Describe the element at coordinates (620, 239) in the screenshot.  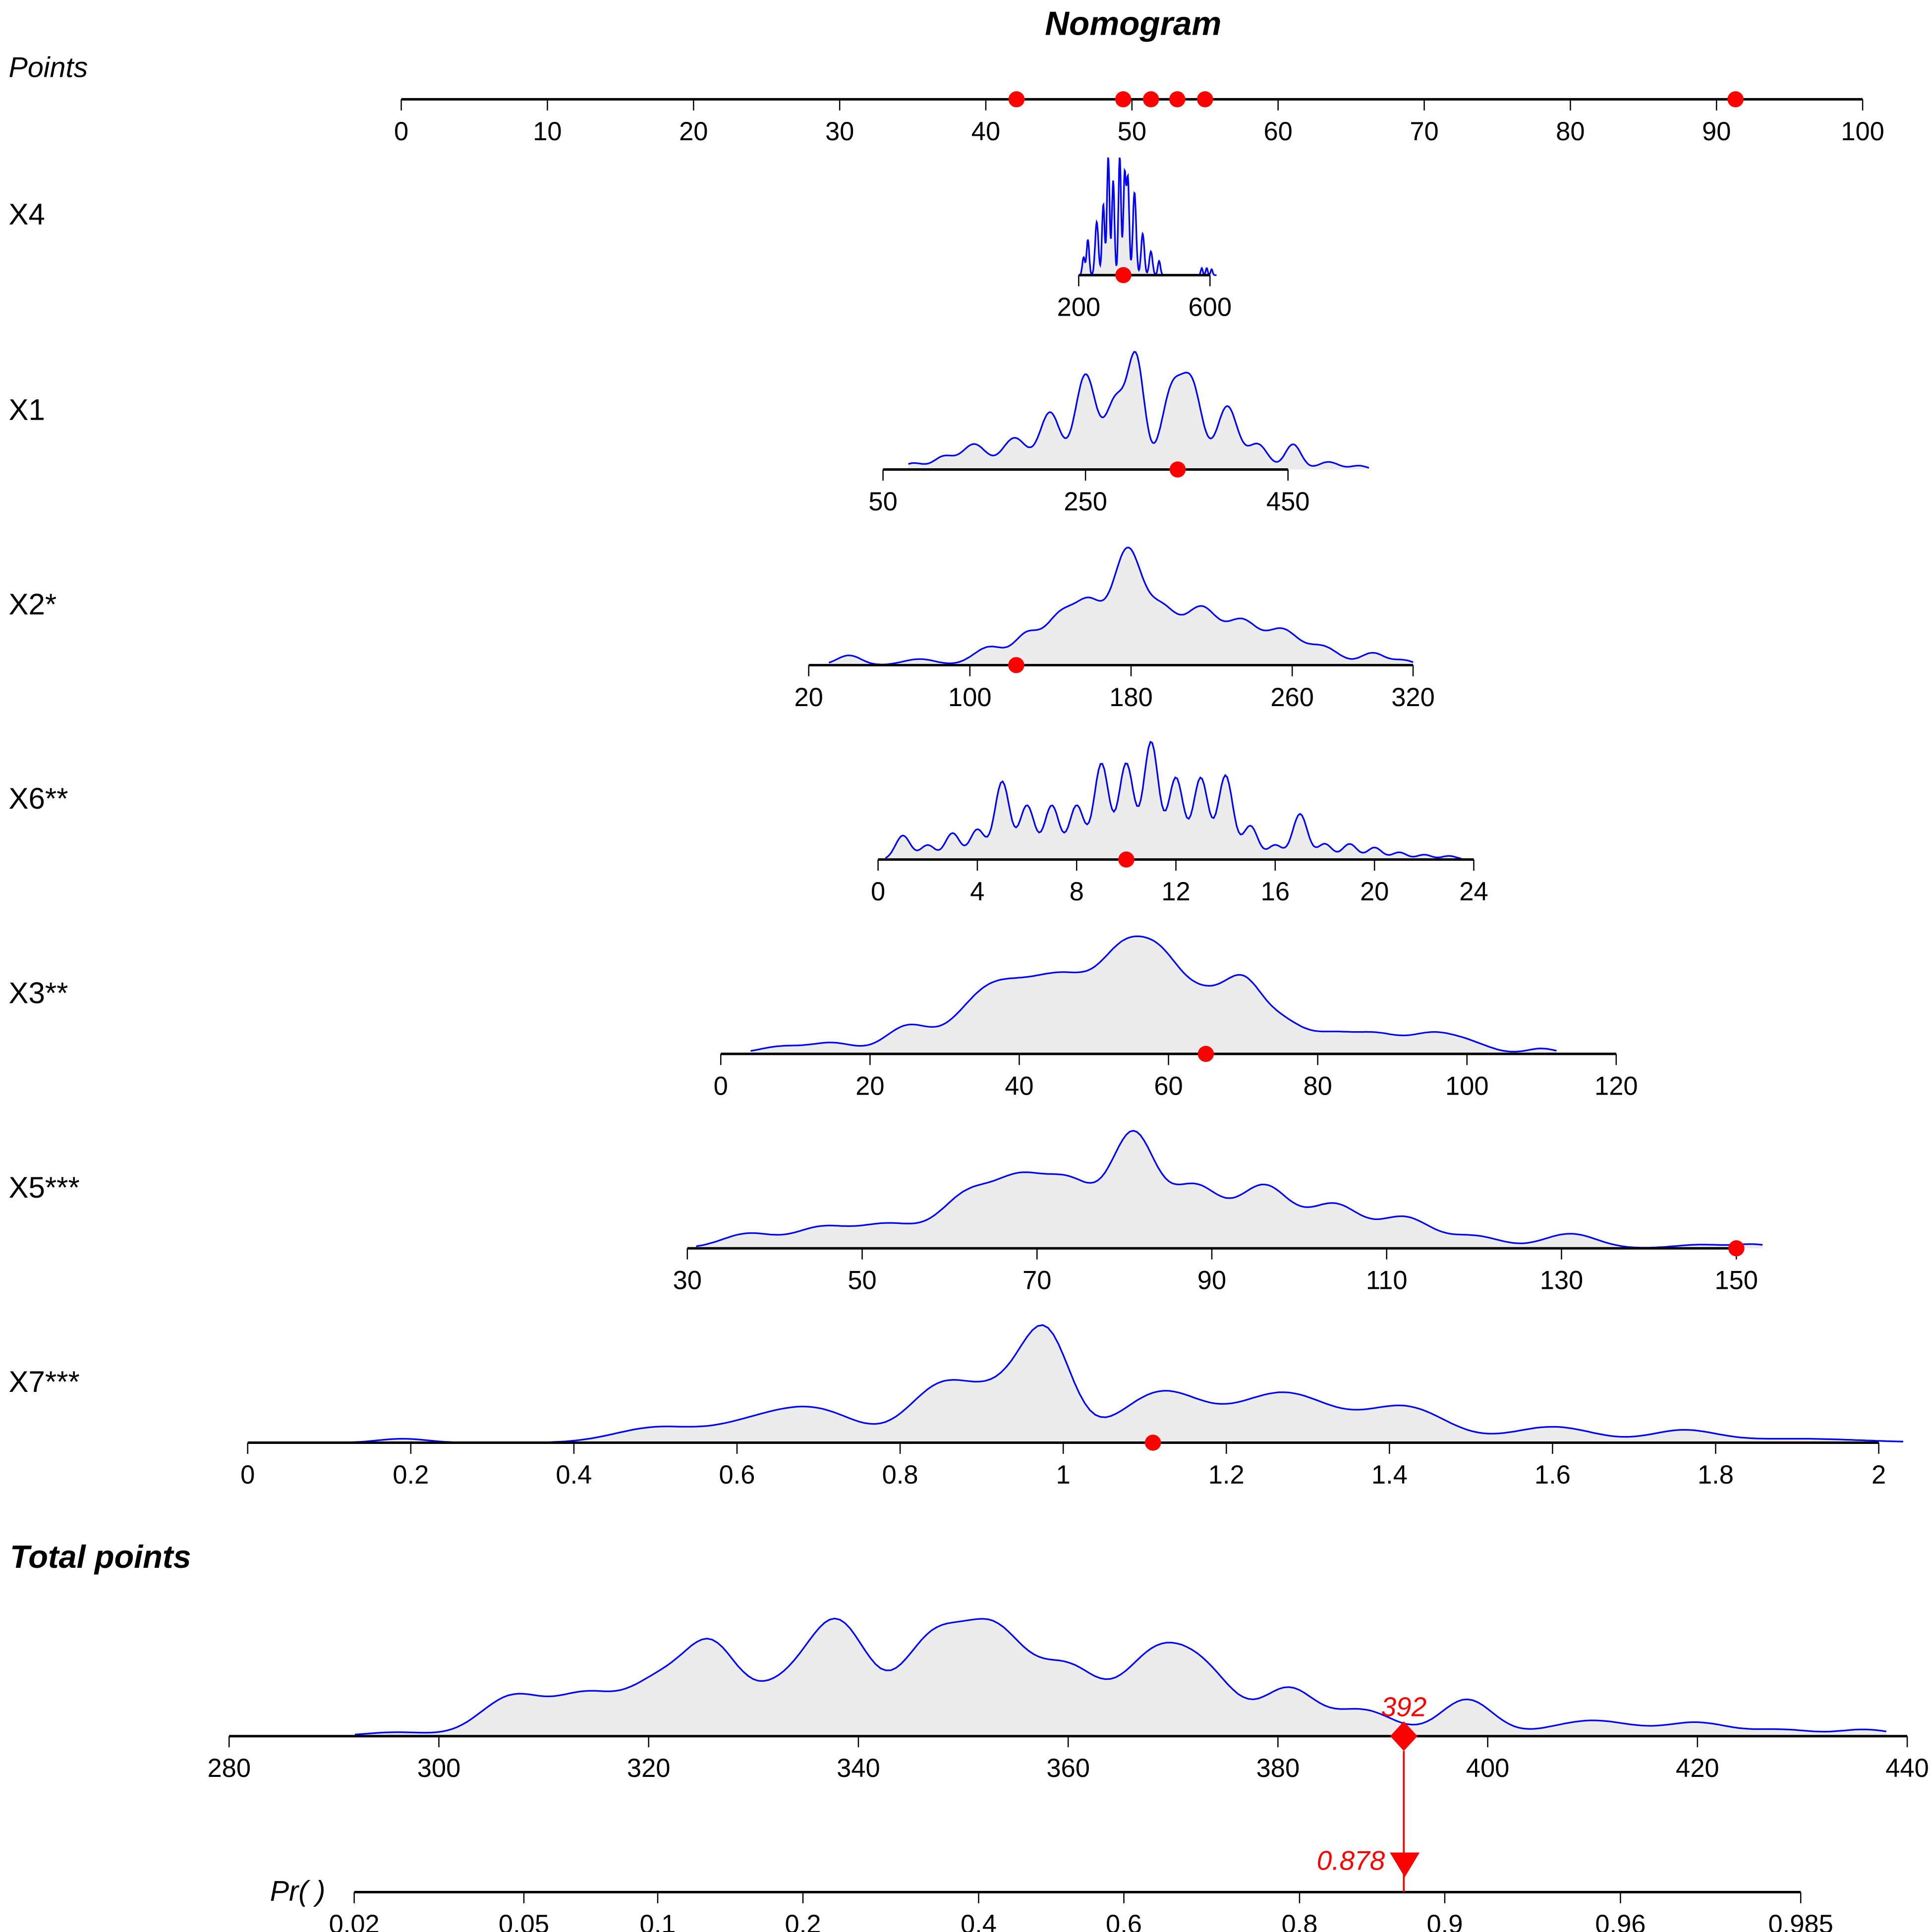
I see `variable-axis-x4: X4 200 600` at that location.